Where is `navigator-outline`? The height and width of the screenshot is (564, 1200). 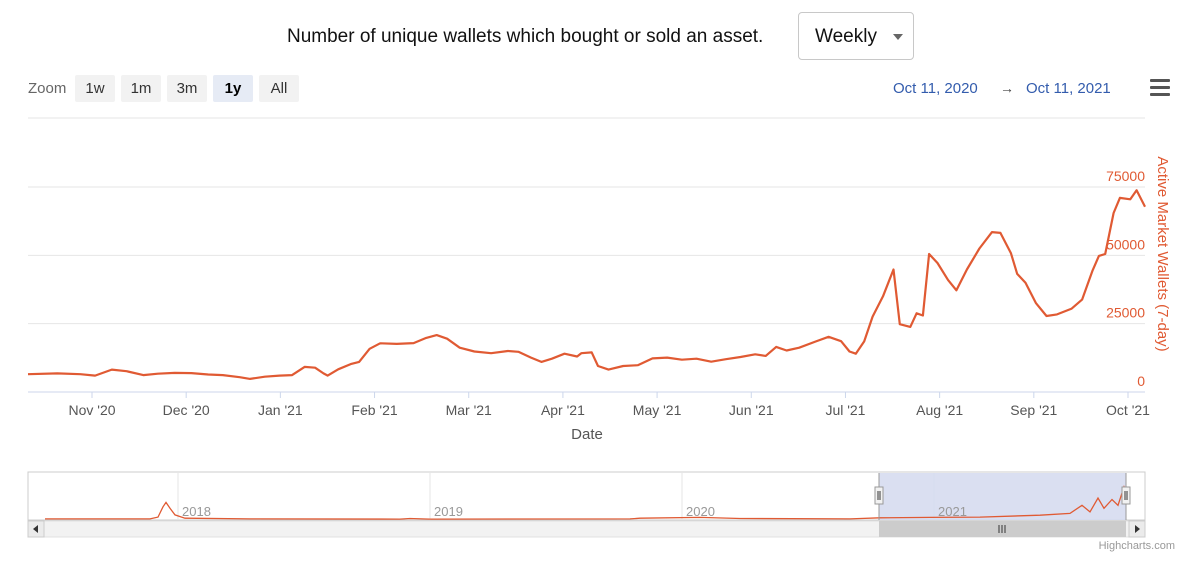
navigator-outline is located at coordinates (586, 496).